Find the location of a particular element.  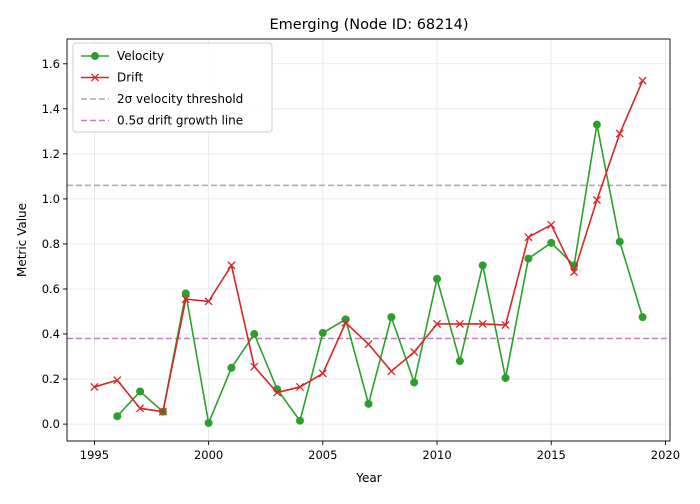

x-tick-label: 2010 is located at coordinates (436, 455).